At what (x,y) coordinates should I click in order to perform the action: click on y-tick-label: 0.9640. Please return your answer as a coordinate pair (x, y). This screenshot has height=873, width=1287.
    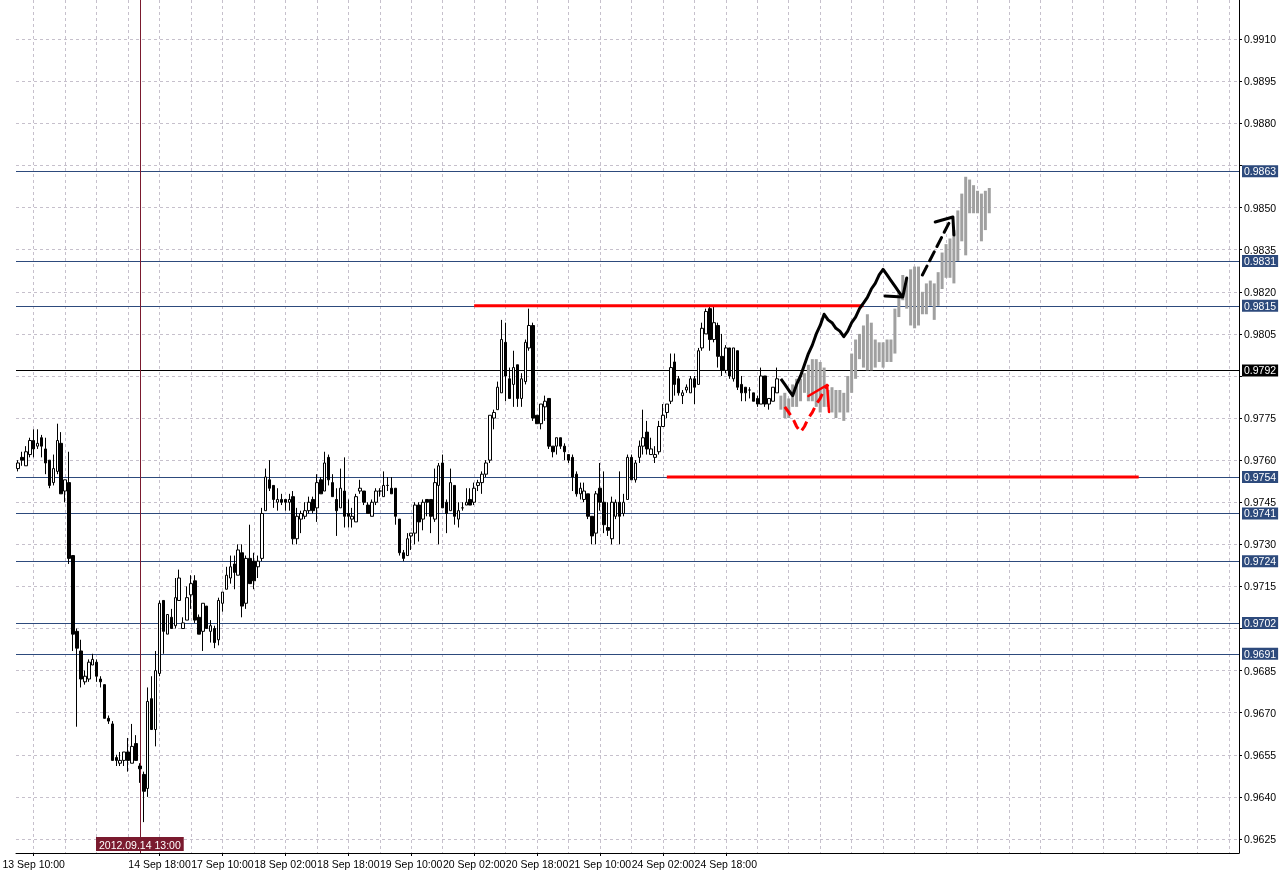
    Looking at the image, I should click on (1260, 796).